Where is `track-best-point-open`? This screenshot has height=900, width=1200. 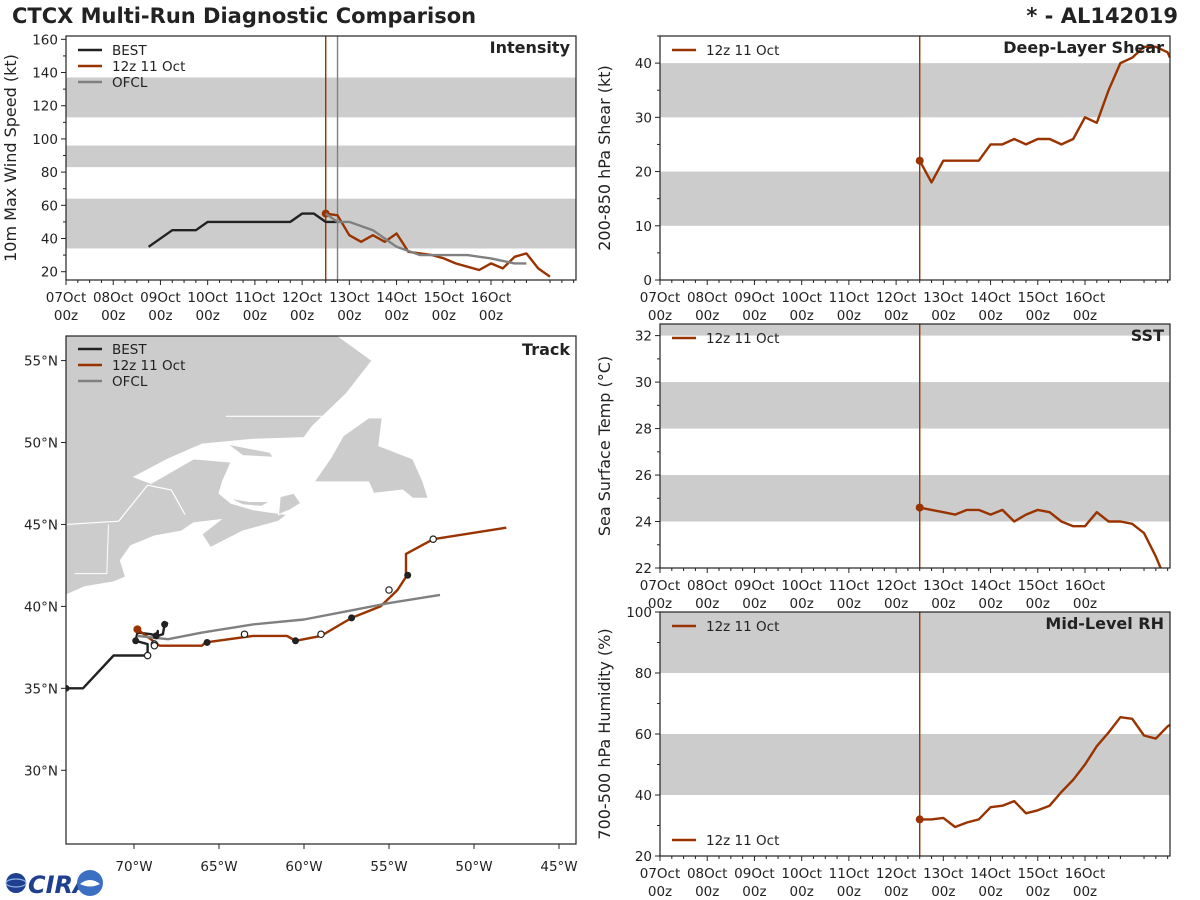 track-best-point-open is located at coordinates (147, 655).